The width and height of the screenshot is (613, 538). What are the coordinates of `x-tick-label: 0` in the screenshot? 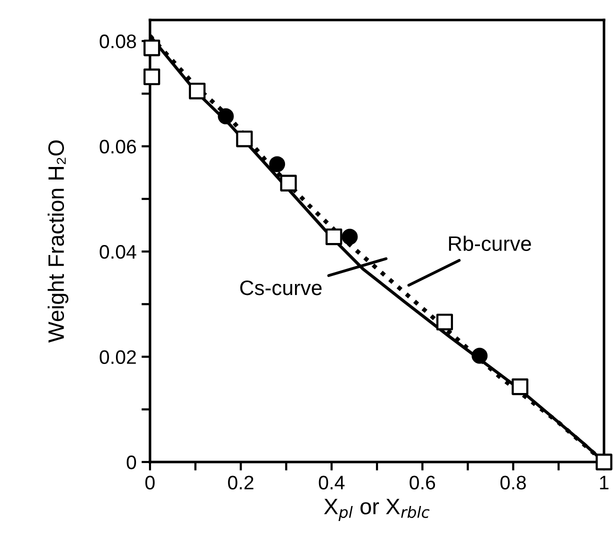 It's located at (150, 483).